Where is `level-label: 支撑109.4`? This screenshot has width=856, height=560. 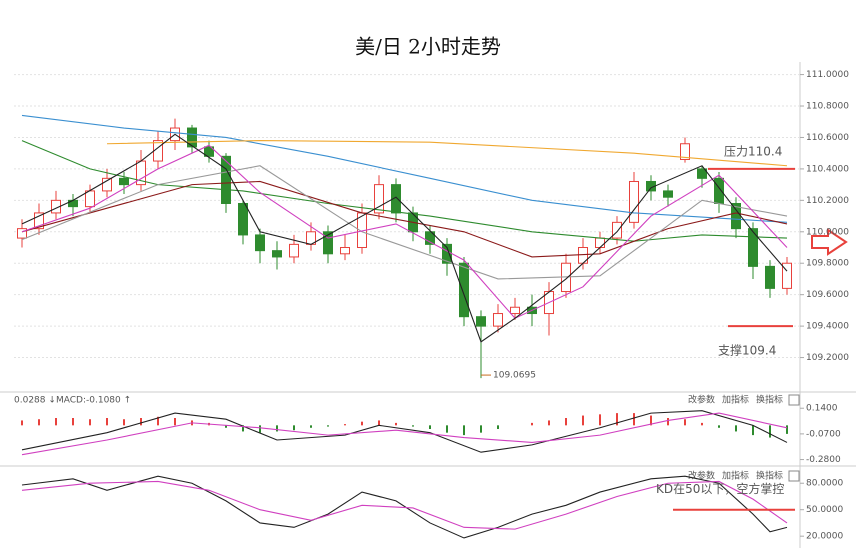 level-label: 支撑109.4 is located at coordinates (747, 350).